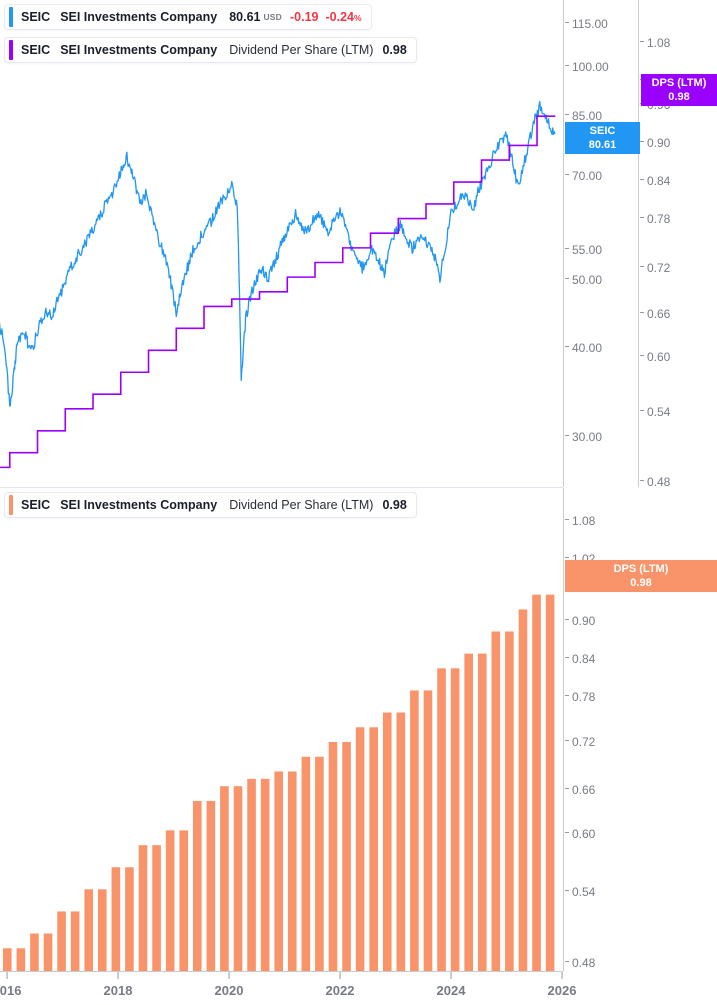  I want to click on axis-tick-label: 55.00, so click(583, 250).